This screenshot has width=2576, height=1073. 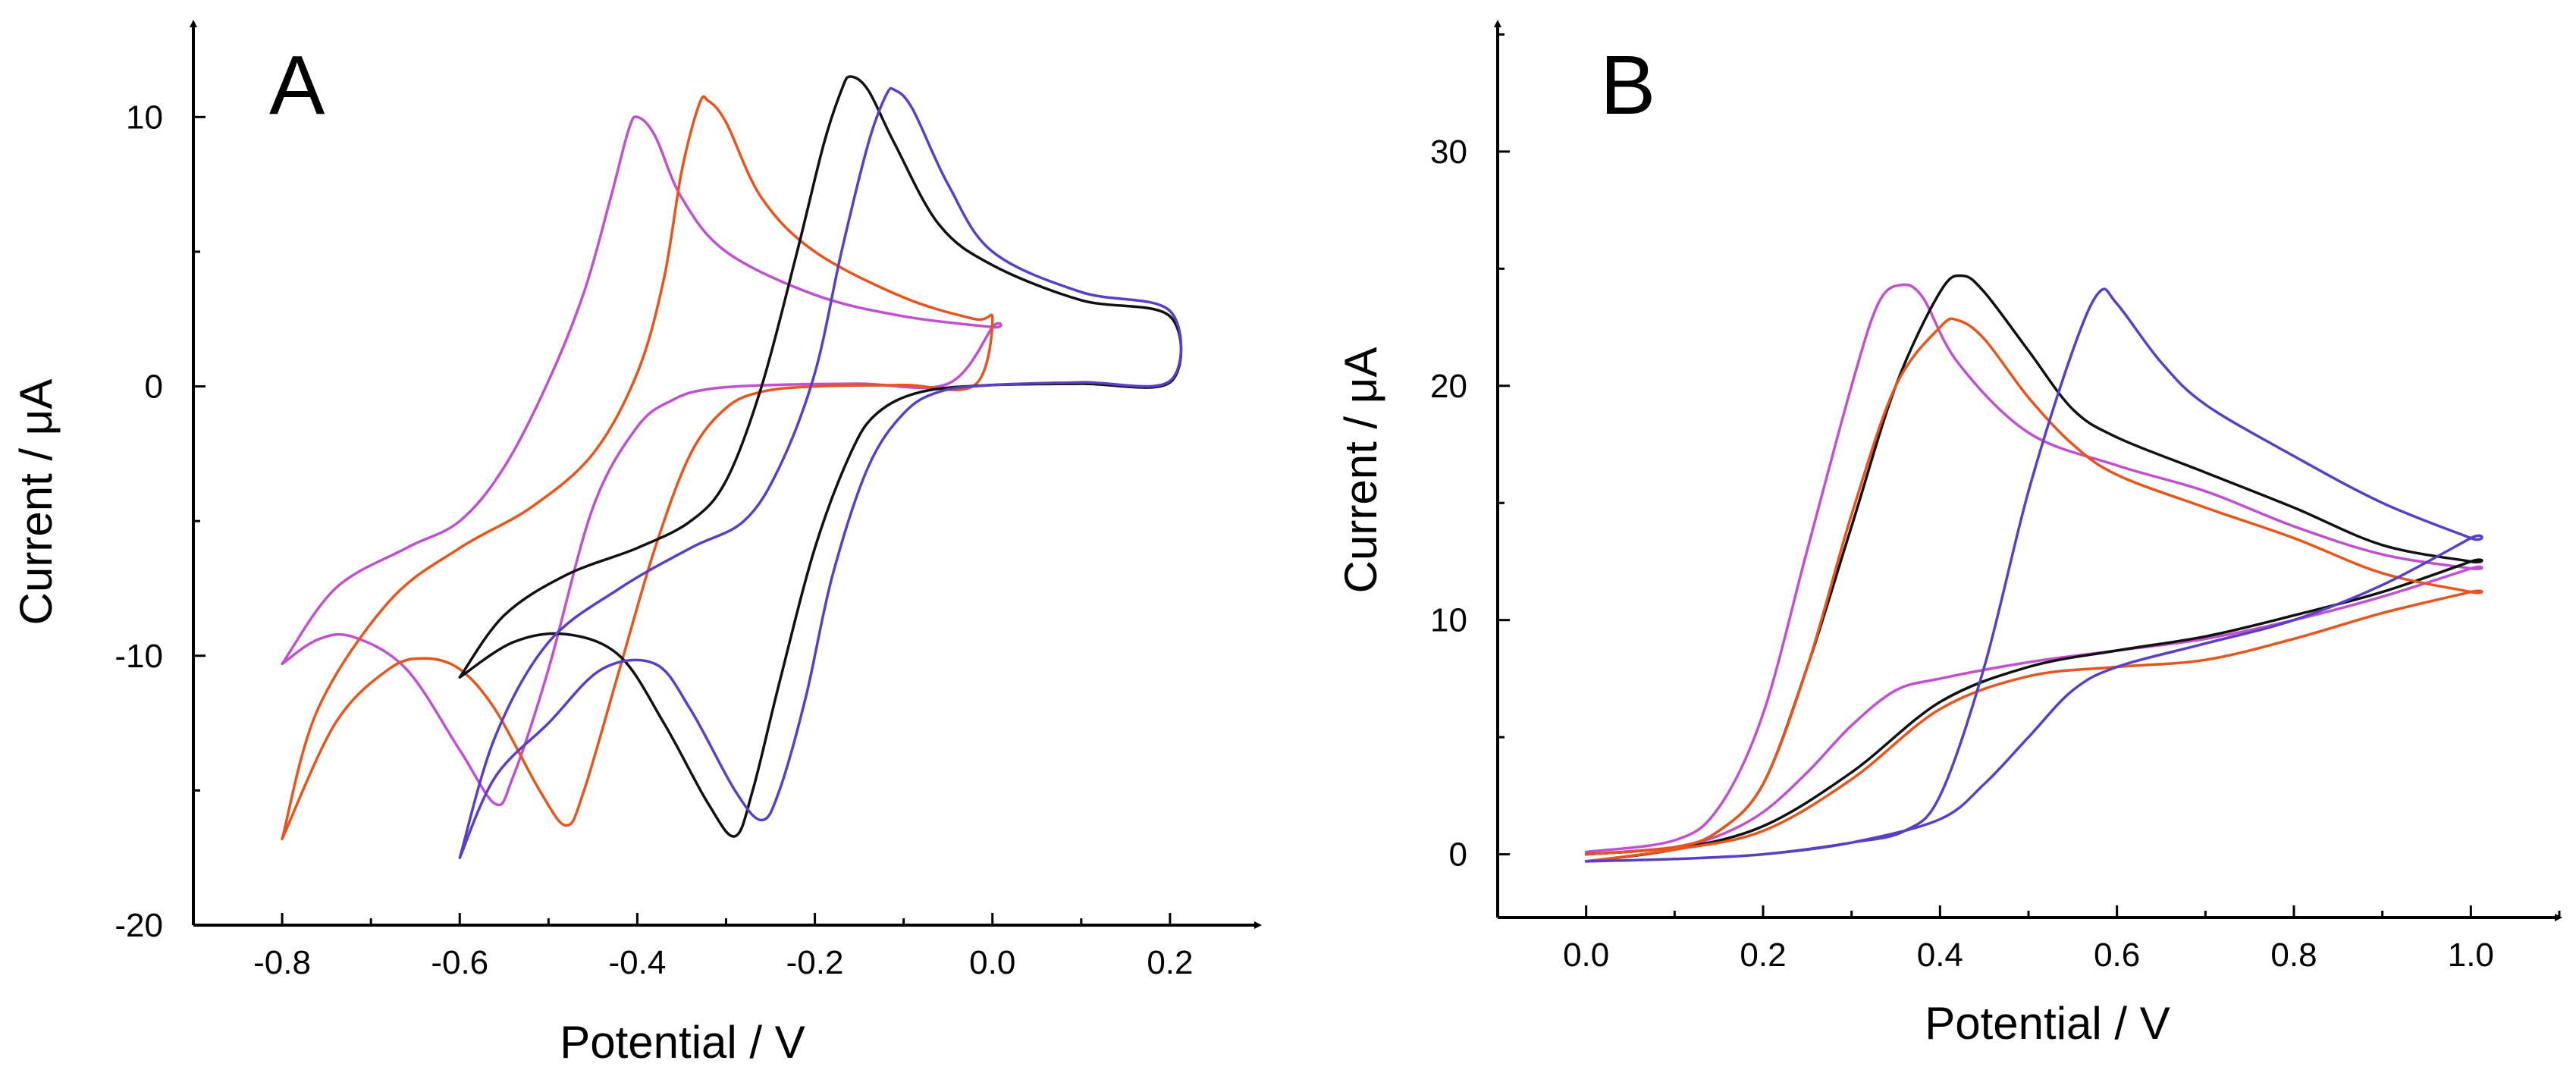 I want to click on panel-label-b: B, so click(x=1627, y=86).